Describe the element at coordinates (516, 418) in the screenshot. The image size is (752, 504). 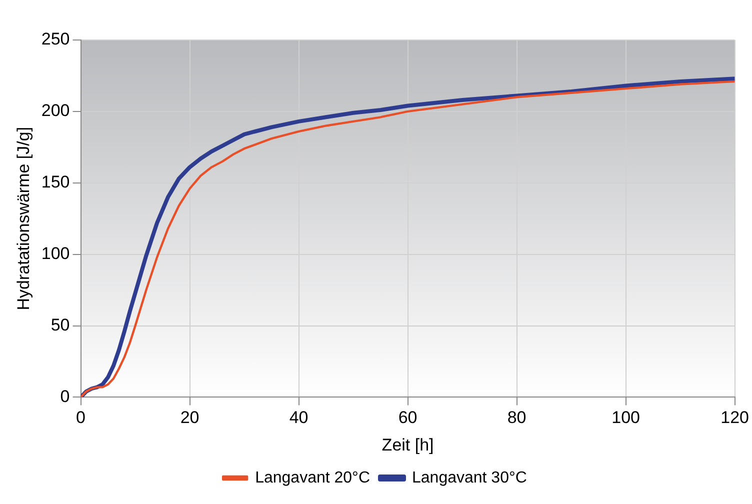
I see `x-tick-label: 80` at that location.